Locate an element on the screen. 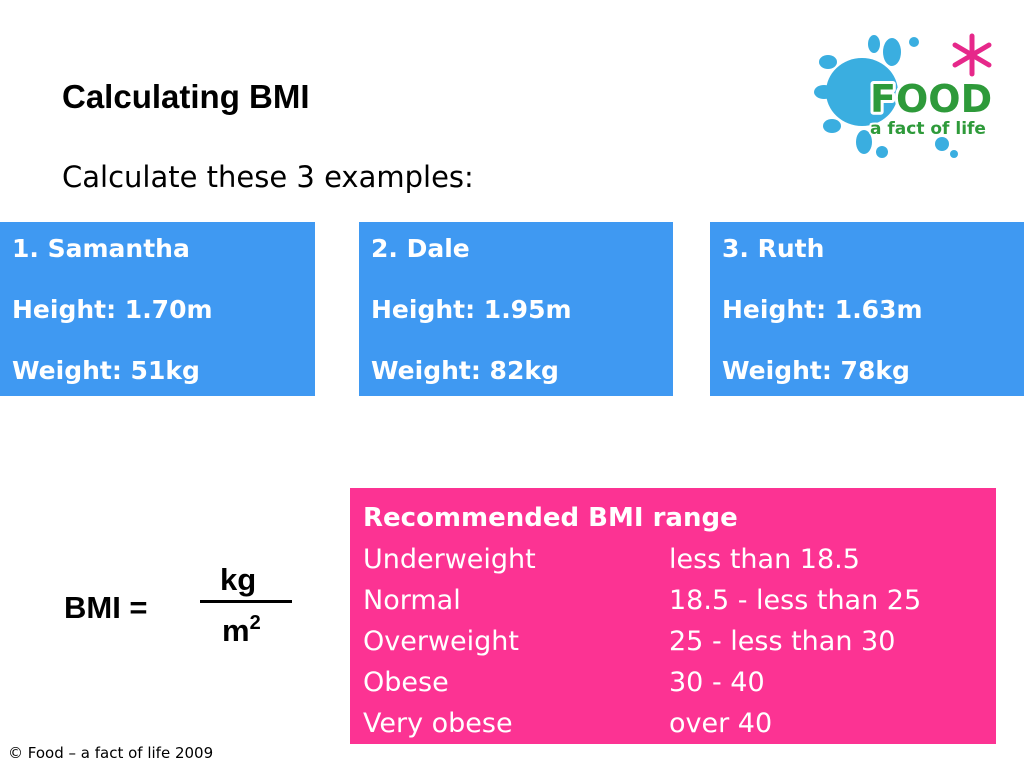 The image size is (1024, 768). slide-title: Calculating BMI is located at coordinates (186, 96).